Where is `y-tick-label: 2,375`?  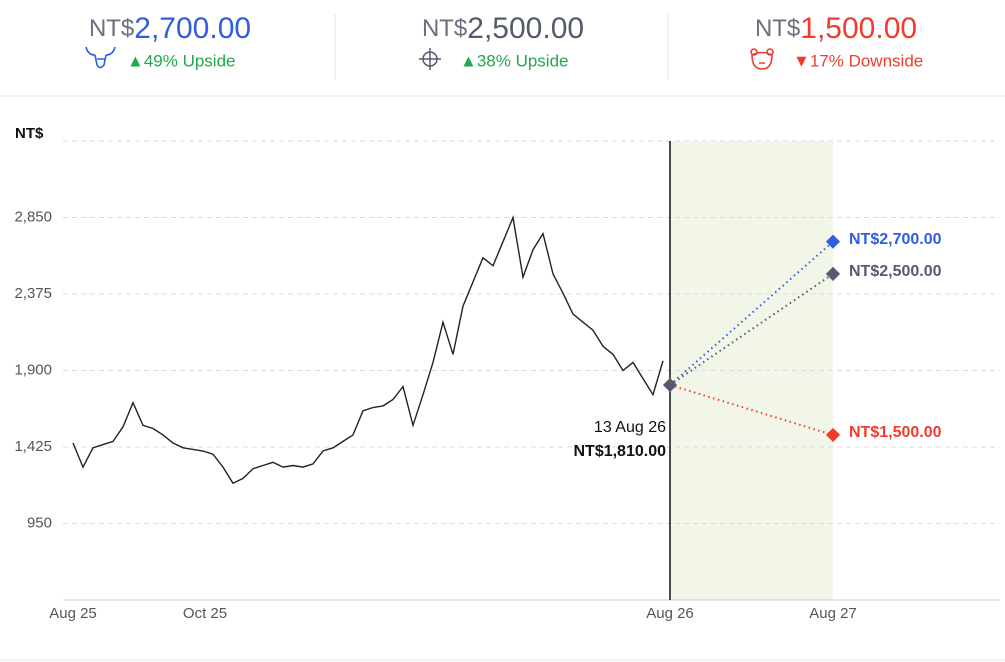
y-tick-label: 2,375 is located at coordinates (33, 293).